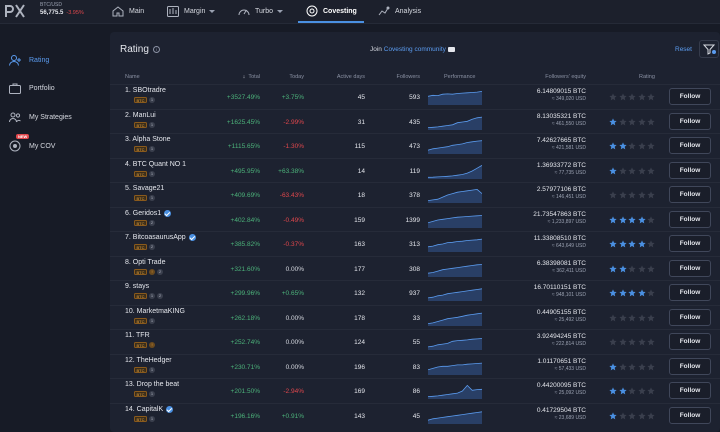 This screenshot has height=432, width=720. Describe the element at coordinates (145, 262) in the screenshot. I see `trader-name: 8. Opti Trade` at that location.